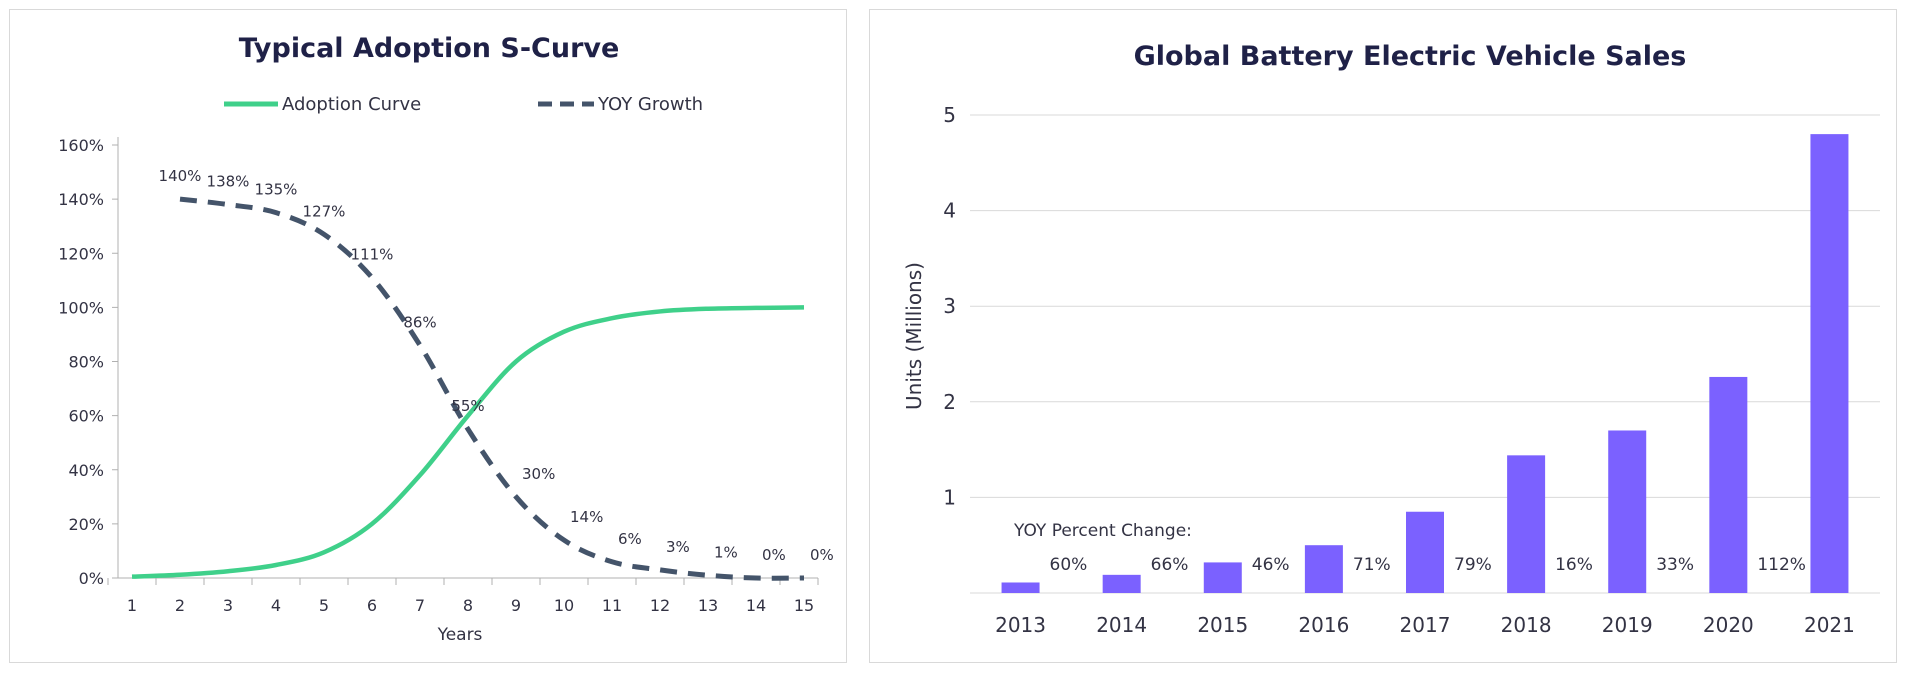 This screenshot has width=1906, height=680. I want to click on x-axis: 2013 2014 2015 2016 2017 2018 2019 2020 2021, so click(1425, 625).